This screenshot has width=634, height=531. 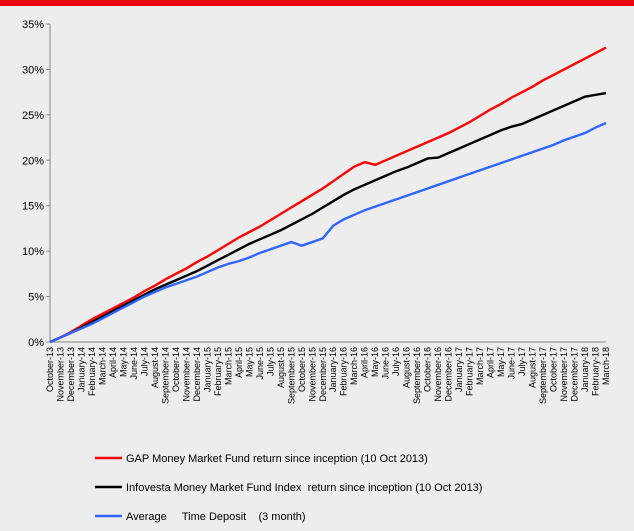 I want to click on x-tick-label: April-16, so click(x=365, y=362).